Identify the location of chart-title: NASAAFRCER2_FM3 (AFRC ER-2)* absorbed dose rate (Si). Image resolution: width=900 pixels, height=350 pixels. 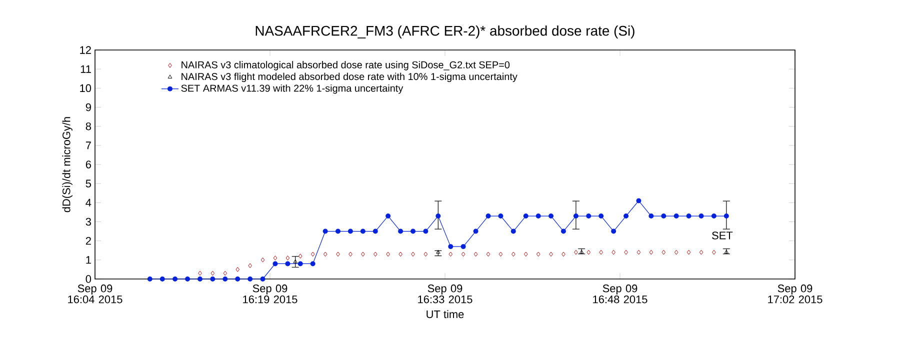
(445, 32).